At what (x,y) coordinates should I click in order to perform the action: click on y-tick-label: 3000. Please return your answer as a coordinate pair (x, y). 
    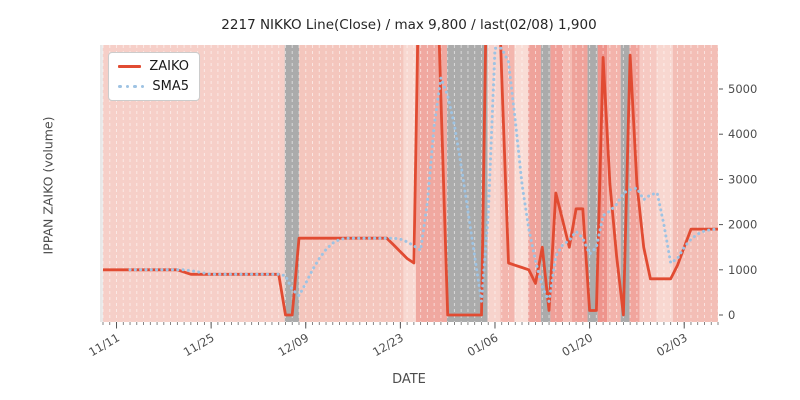
    Looking at the image, I should click on (742, 179).